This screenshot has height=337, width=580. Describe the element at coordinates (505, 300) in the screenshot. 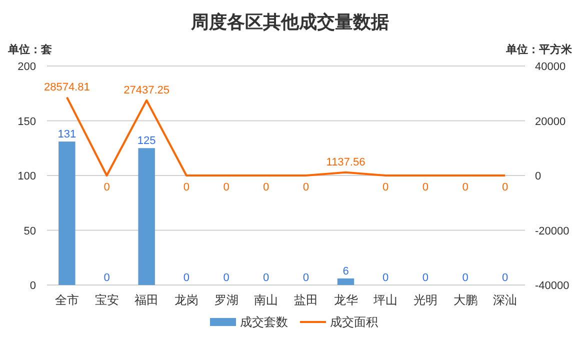

I see `x-tick-label: 深汕` at that location.